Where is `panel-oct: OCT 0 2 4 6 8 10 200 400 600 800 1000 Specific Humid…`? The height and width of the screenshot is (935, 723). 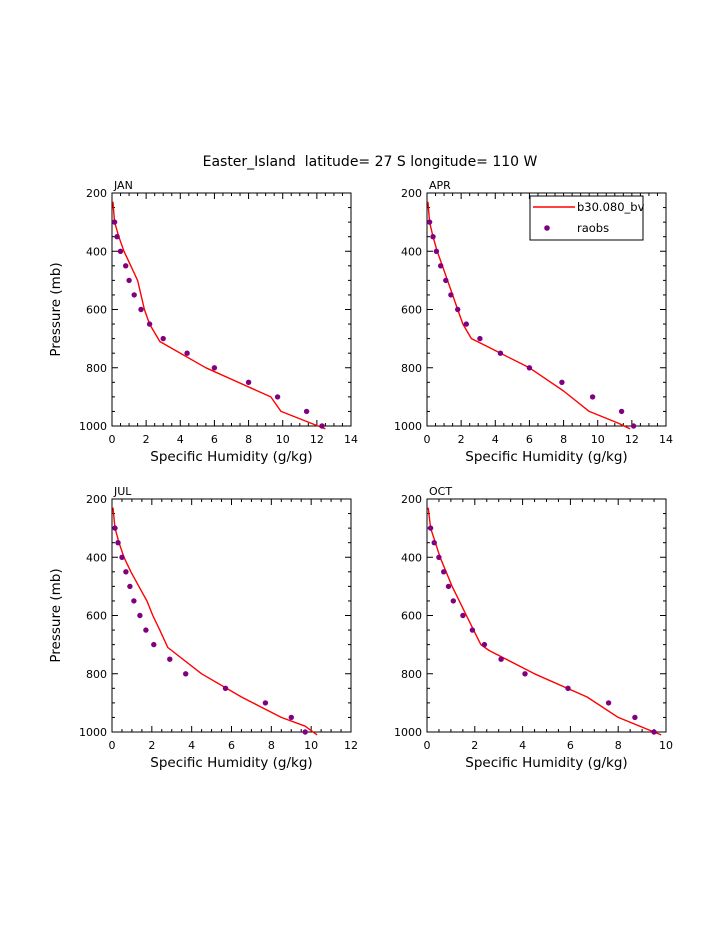
panel-oct: OCT 0 2 4 6 8 10 200 400 600 800 1000 Specific Humid… is located at coordinates (533, 628).